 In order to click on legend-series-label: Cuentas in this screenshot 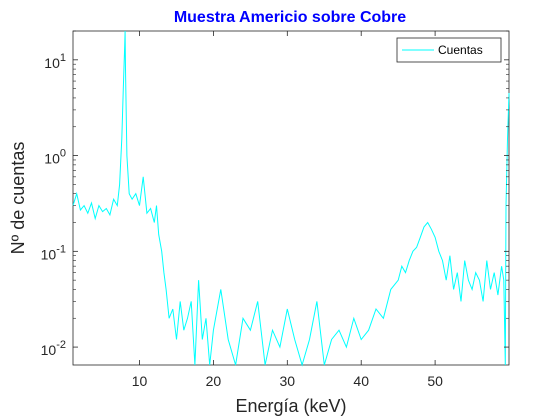, I will do `click(460, 50)`.